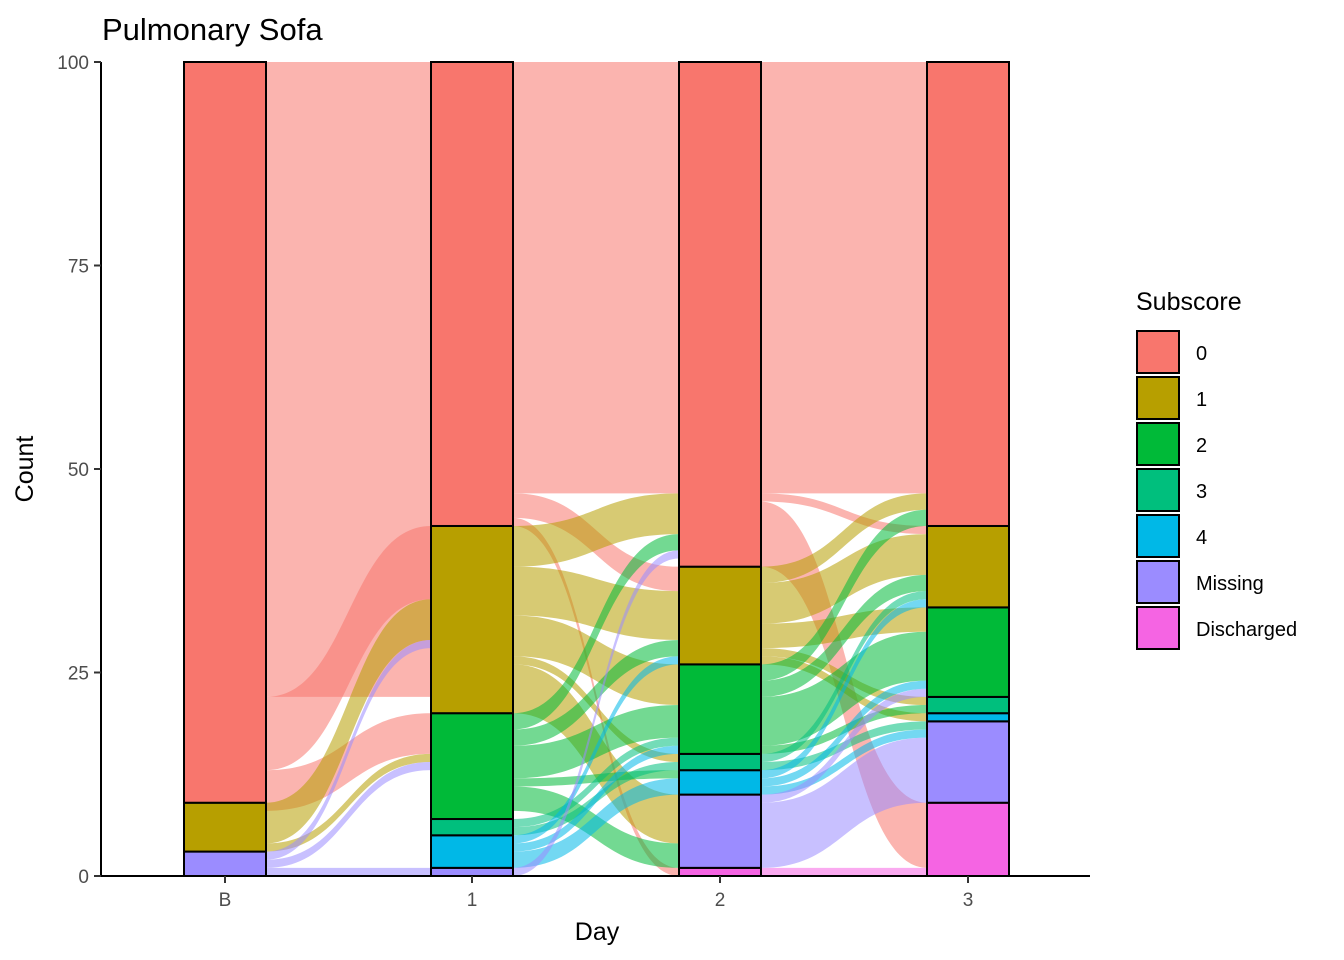 The width and height of the screenshot is (1344, 960). I want to click on flow-2-missing-to-3-missing, so click(844, 802).